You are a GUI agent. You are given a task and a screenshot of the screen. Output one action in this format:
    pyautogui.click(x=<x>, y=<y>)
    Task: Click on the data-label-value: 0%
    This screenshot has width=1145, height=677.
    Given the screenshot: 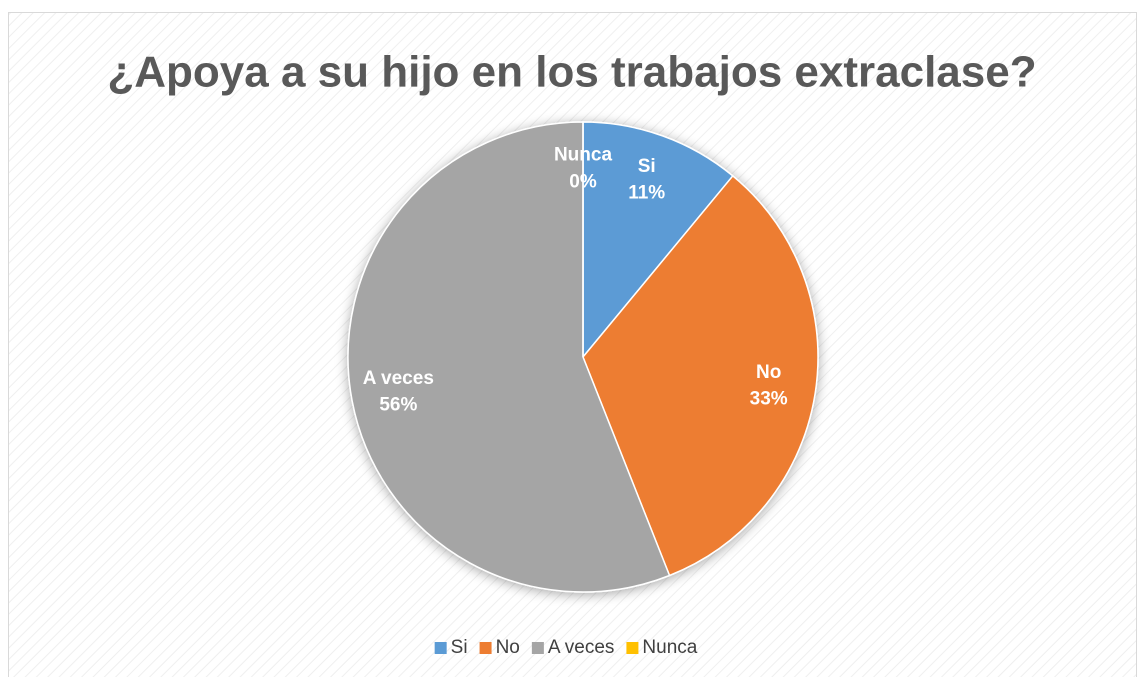 What is the action you would take?
    pyautogui.click(x=583, y=181)
    